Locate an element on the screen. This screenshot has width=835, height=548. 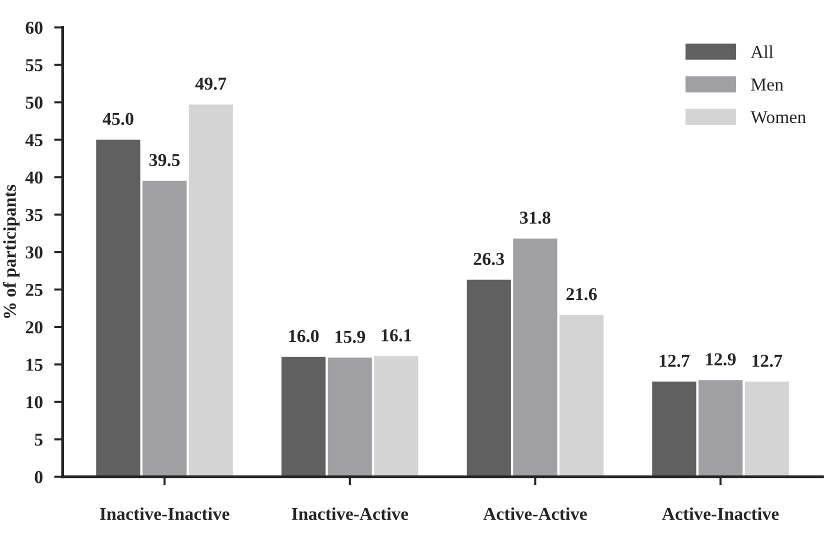
y-tick-label: 25 is located at coordinates (34, 290).